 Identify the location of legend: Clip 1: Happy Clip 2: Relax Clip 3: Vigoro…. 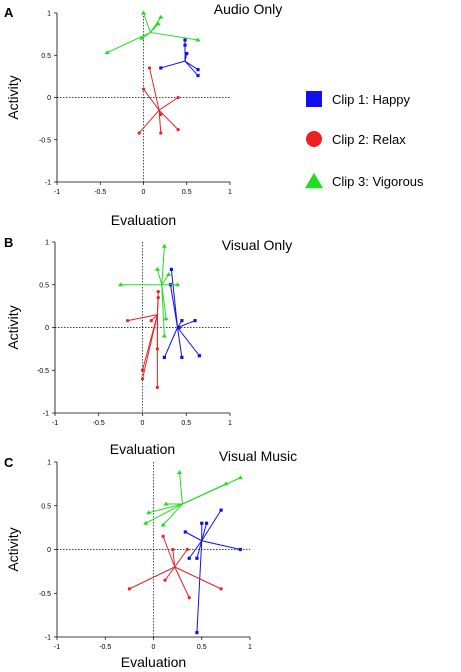
(364, 140).